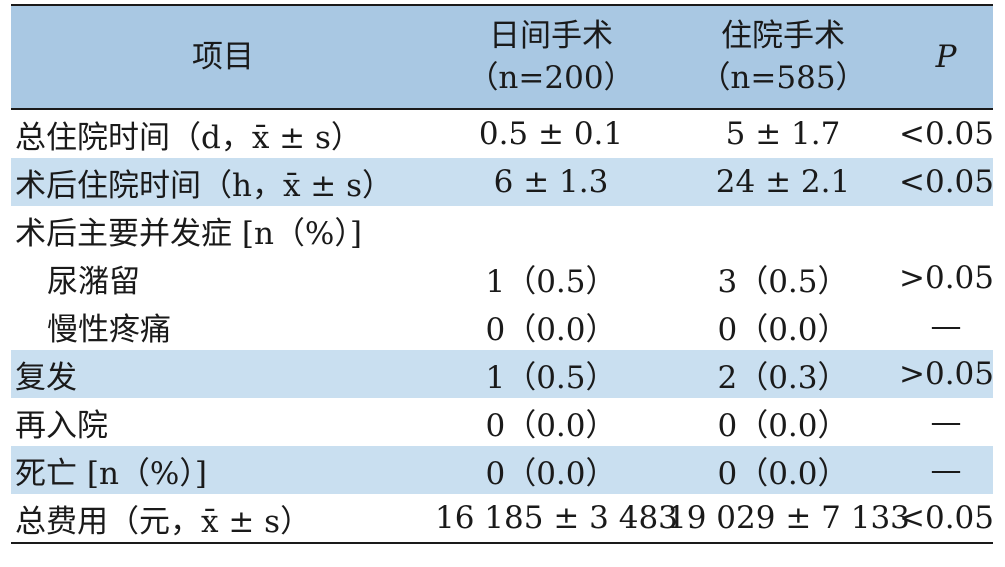 The height and width of the screenshot is (567, 1005). What do you see at coordinates (551, 57) in the screenshot?
I see `header-day-surgery: 日间手术 （n=200）` at bounding box center [551, 57].